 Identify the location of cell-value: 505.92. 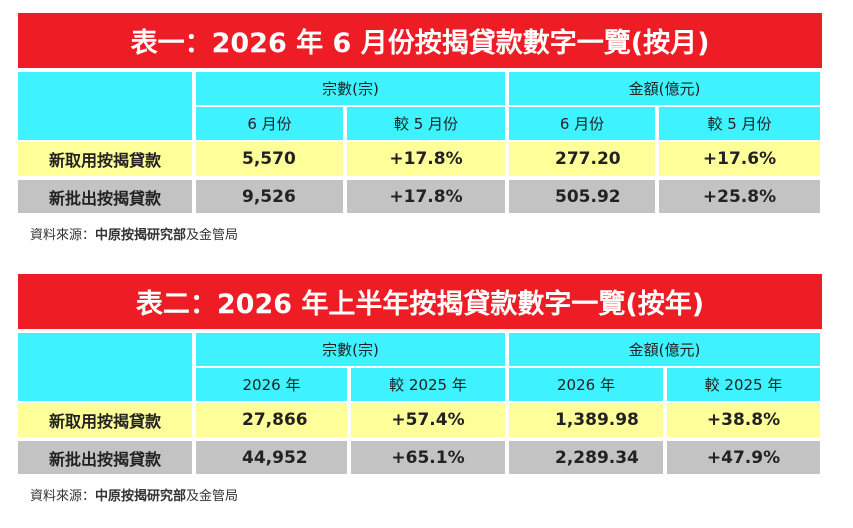
(582, 196).